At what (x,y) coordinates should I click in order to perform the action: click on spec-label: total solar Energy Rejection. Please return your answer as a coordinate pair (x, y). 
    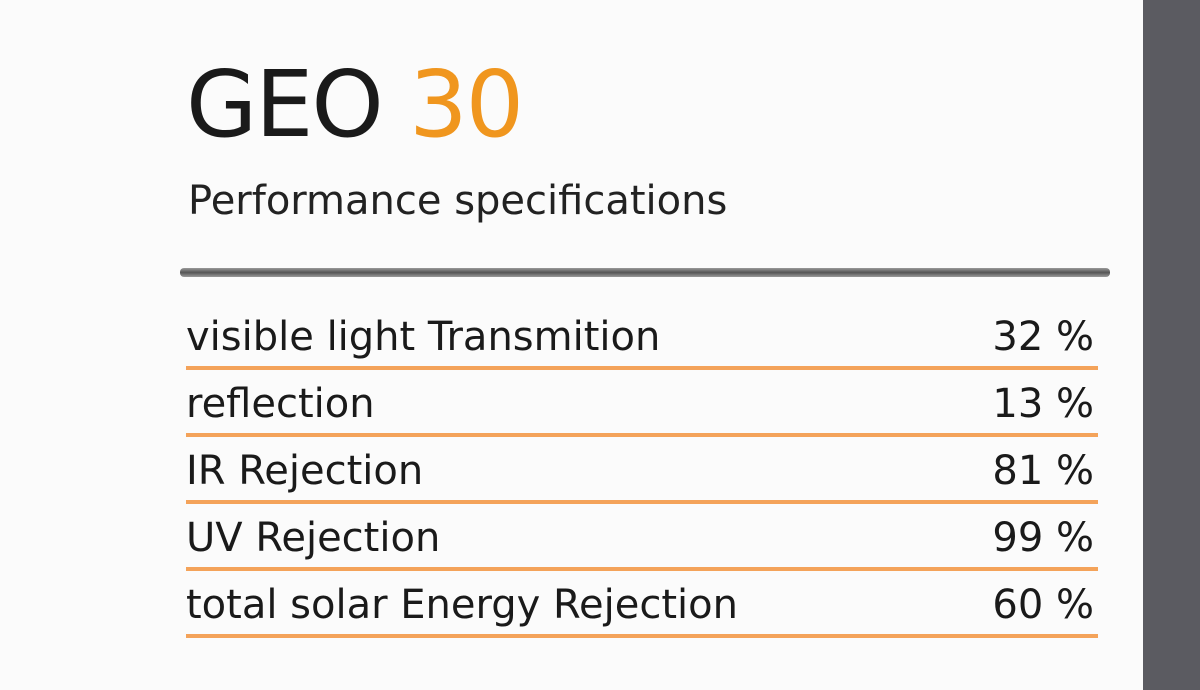
    Looking at the image, I should click on (462, 605).